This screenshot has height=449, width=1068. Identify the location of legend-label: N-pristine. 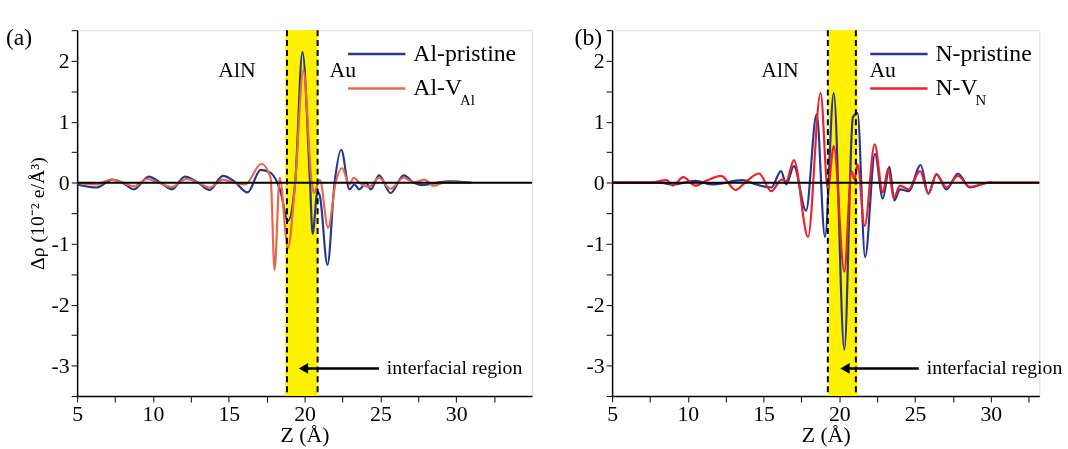
(983, 52).